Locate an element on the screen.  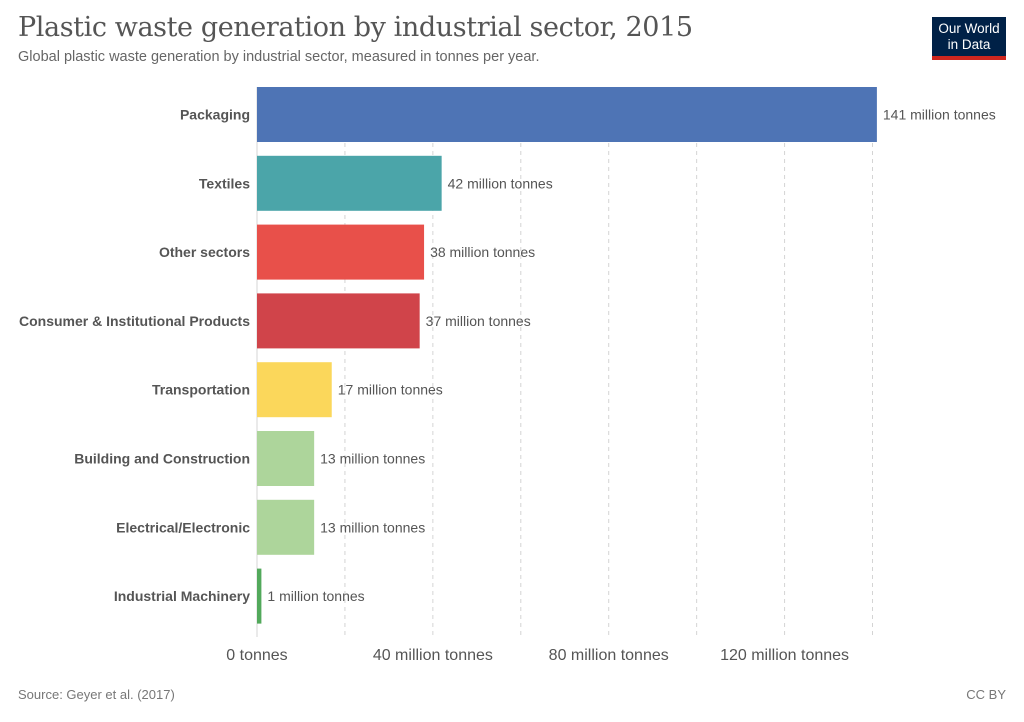
category-label: Consumer & Institutional Products is located at coordinates (134, 321).